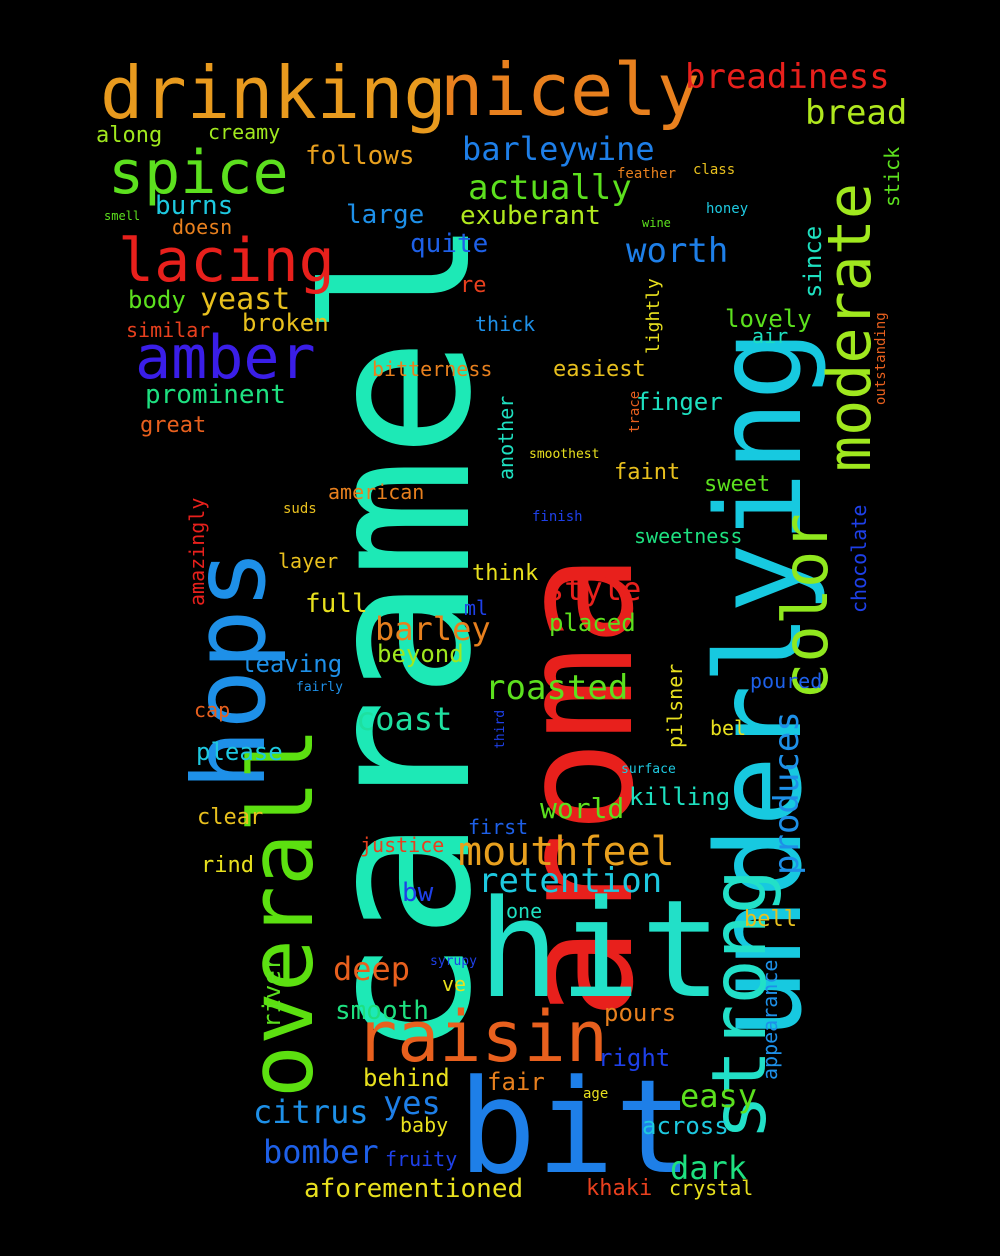  What do you see at coordinates (122, 215) in the screenshot?
I see `word-smell: smell` at bounding box center [122, 215].